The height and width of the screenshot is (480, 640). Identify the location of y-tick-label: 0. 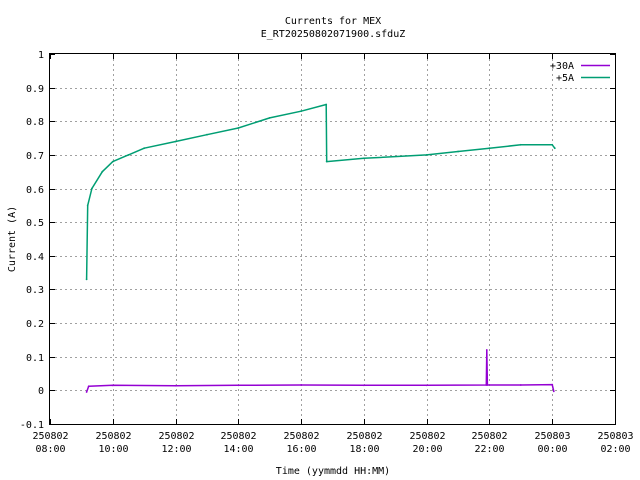
(41, 391).